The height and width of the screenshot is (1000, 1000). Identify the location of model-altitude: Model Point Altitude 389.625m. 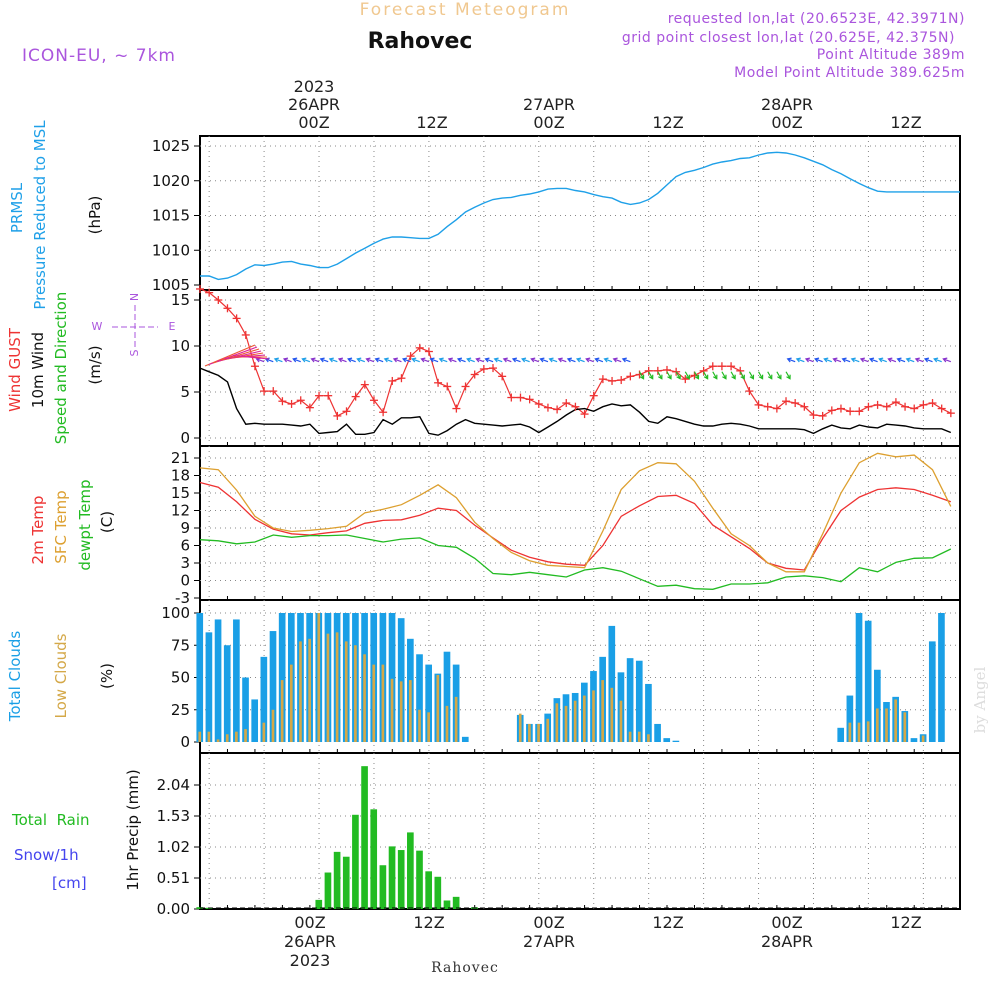
(849, 73).